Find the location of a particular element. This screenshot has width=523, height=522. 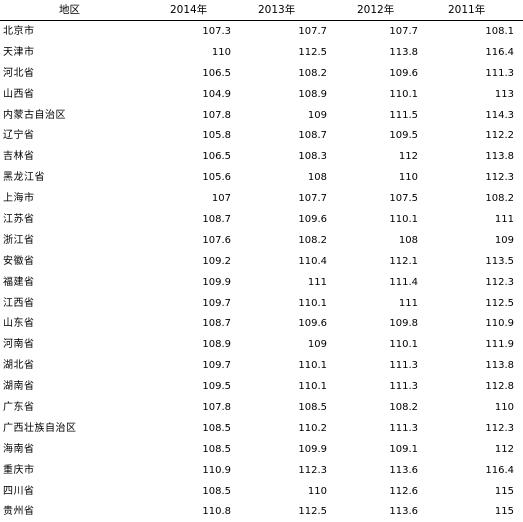

table-row: 湖南省 109.5 110.1 111.3 112.8 is located at coordinates (261, 386).